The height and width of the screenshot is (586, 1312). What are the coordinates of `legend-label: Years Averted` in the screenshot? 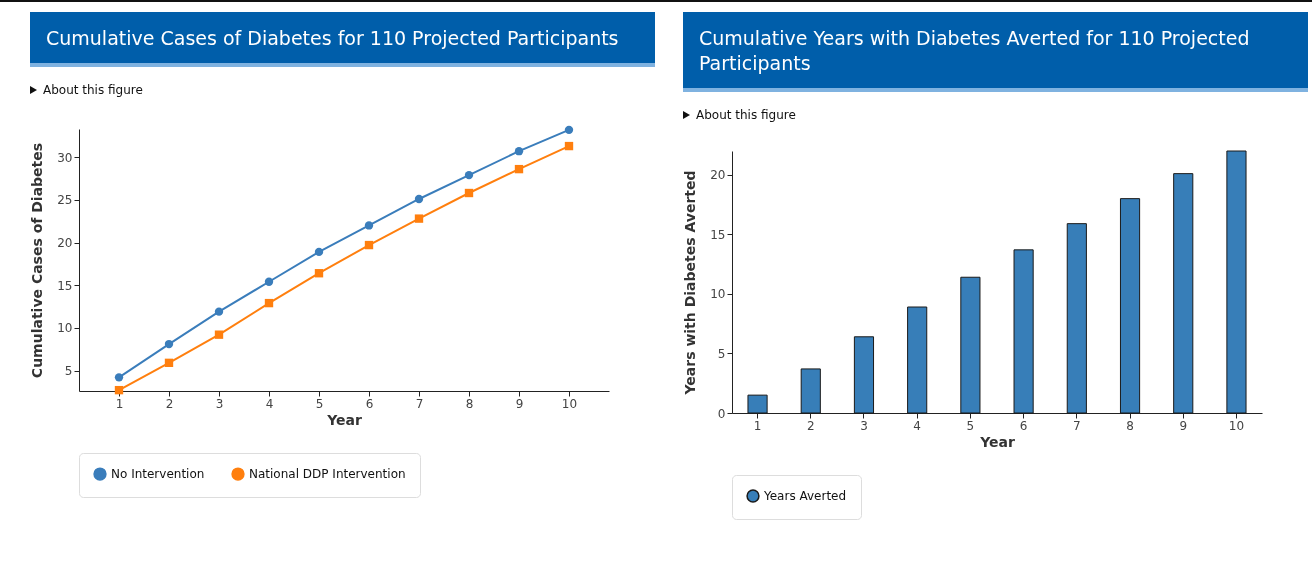 It's located at (805, 496).